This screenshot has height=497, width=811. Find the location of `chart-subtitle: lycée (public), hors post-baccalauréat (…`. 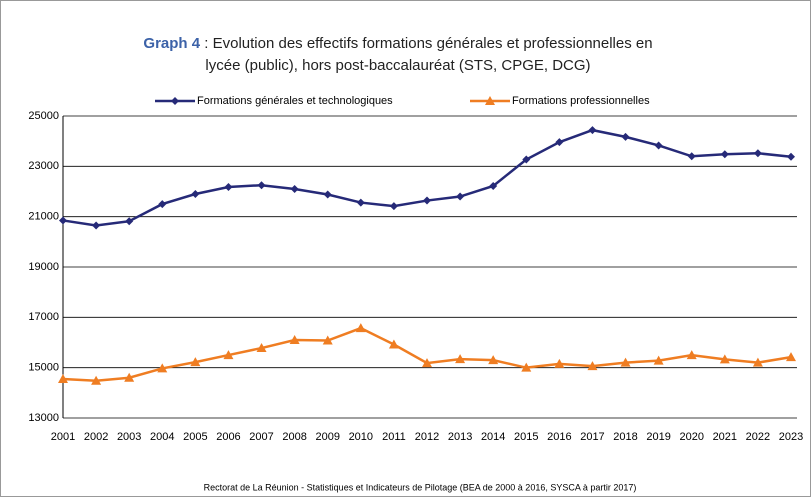

chart-subtitle: lycée (public), hors post-baccalauréat (… is located at coordinates (397, 65).